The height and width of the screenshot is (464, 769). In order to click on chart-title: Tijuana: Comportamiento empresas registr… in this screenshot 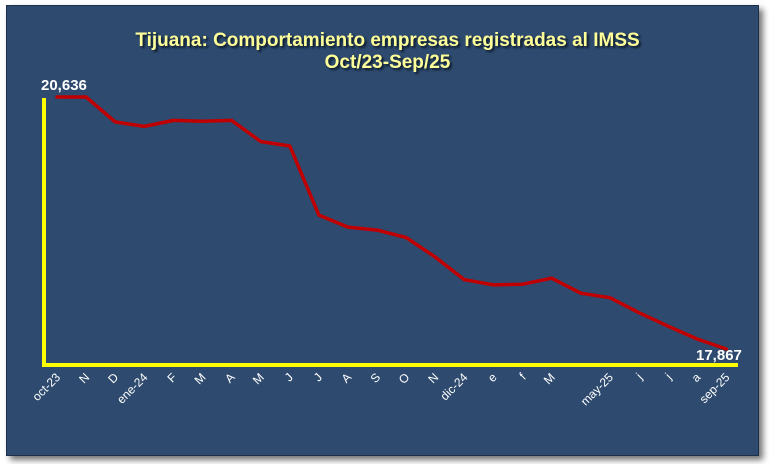, I will do `click(384, 52)`.